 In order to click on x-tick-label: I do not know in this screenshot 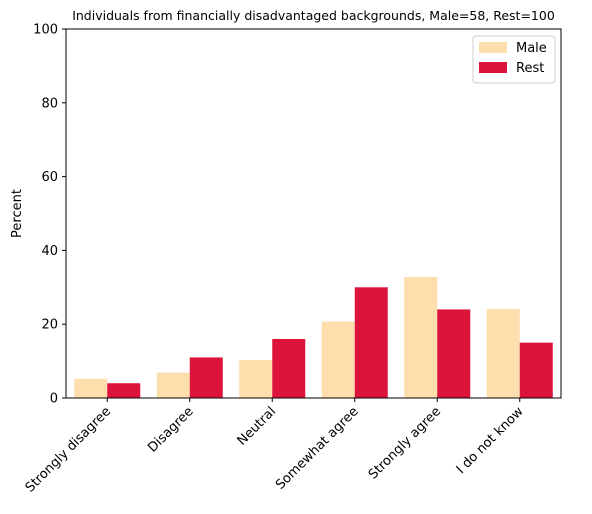, I will do `click(490, 440)`.